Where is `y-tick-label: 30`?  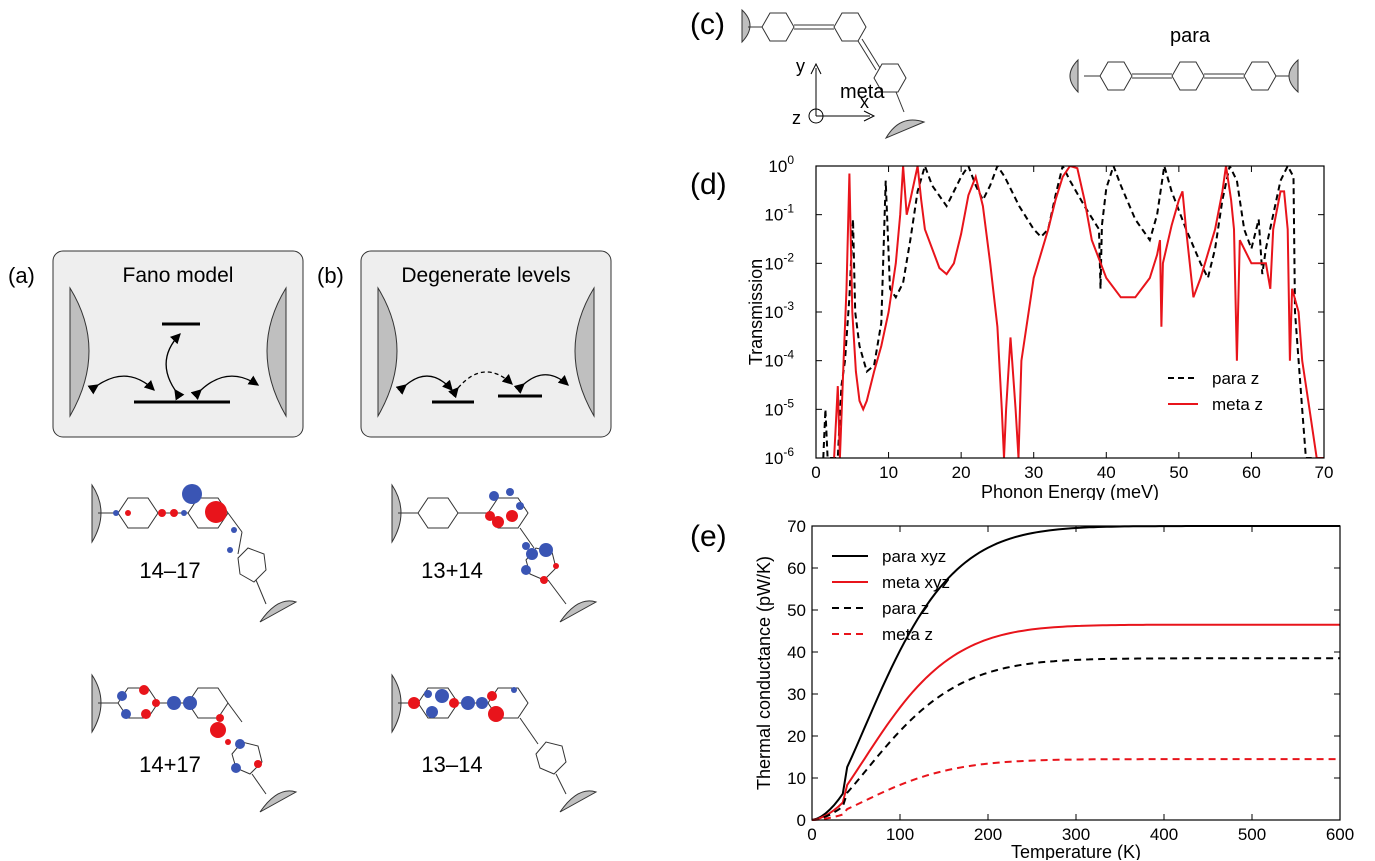
y-tick-label: 30 is located at coordinates (796, 694).